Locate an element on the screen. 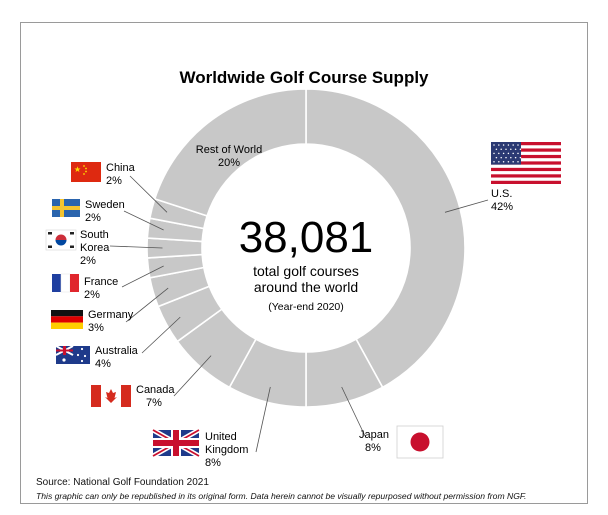 Image resolution: width=608 pixels, height=515 pixels. uk-flag-icon is located at coordinates (176, 443).